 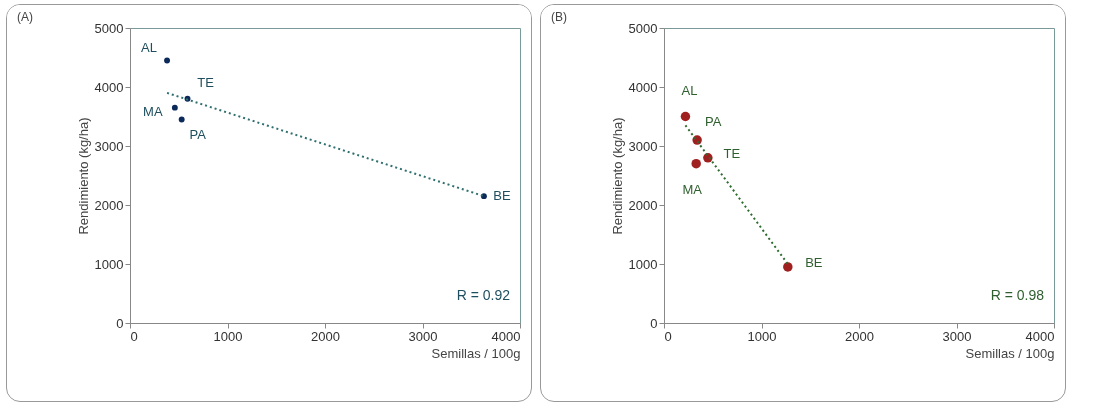 What do you see at coordinates (25, 17) in the screenshot?
I see `text: (A)` at bounding box center [25, 17].